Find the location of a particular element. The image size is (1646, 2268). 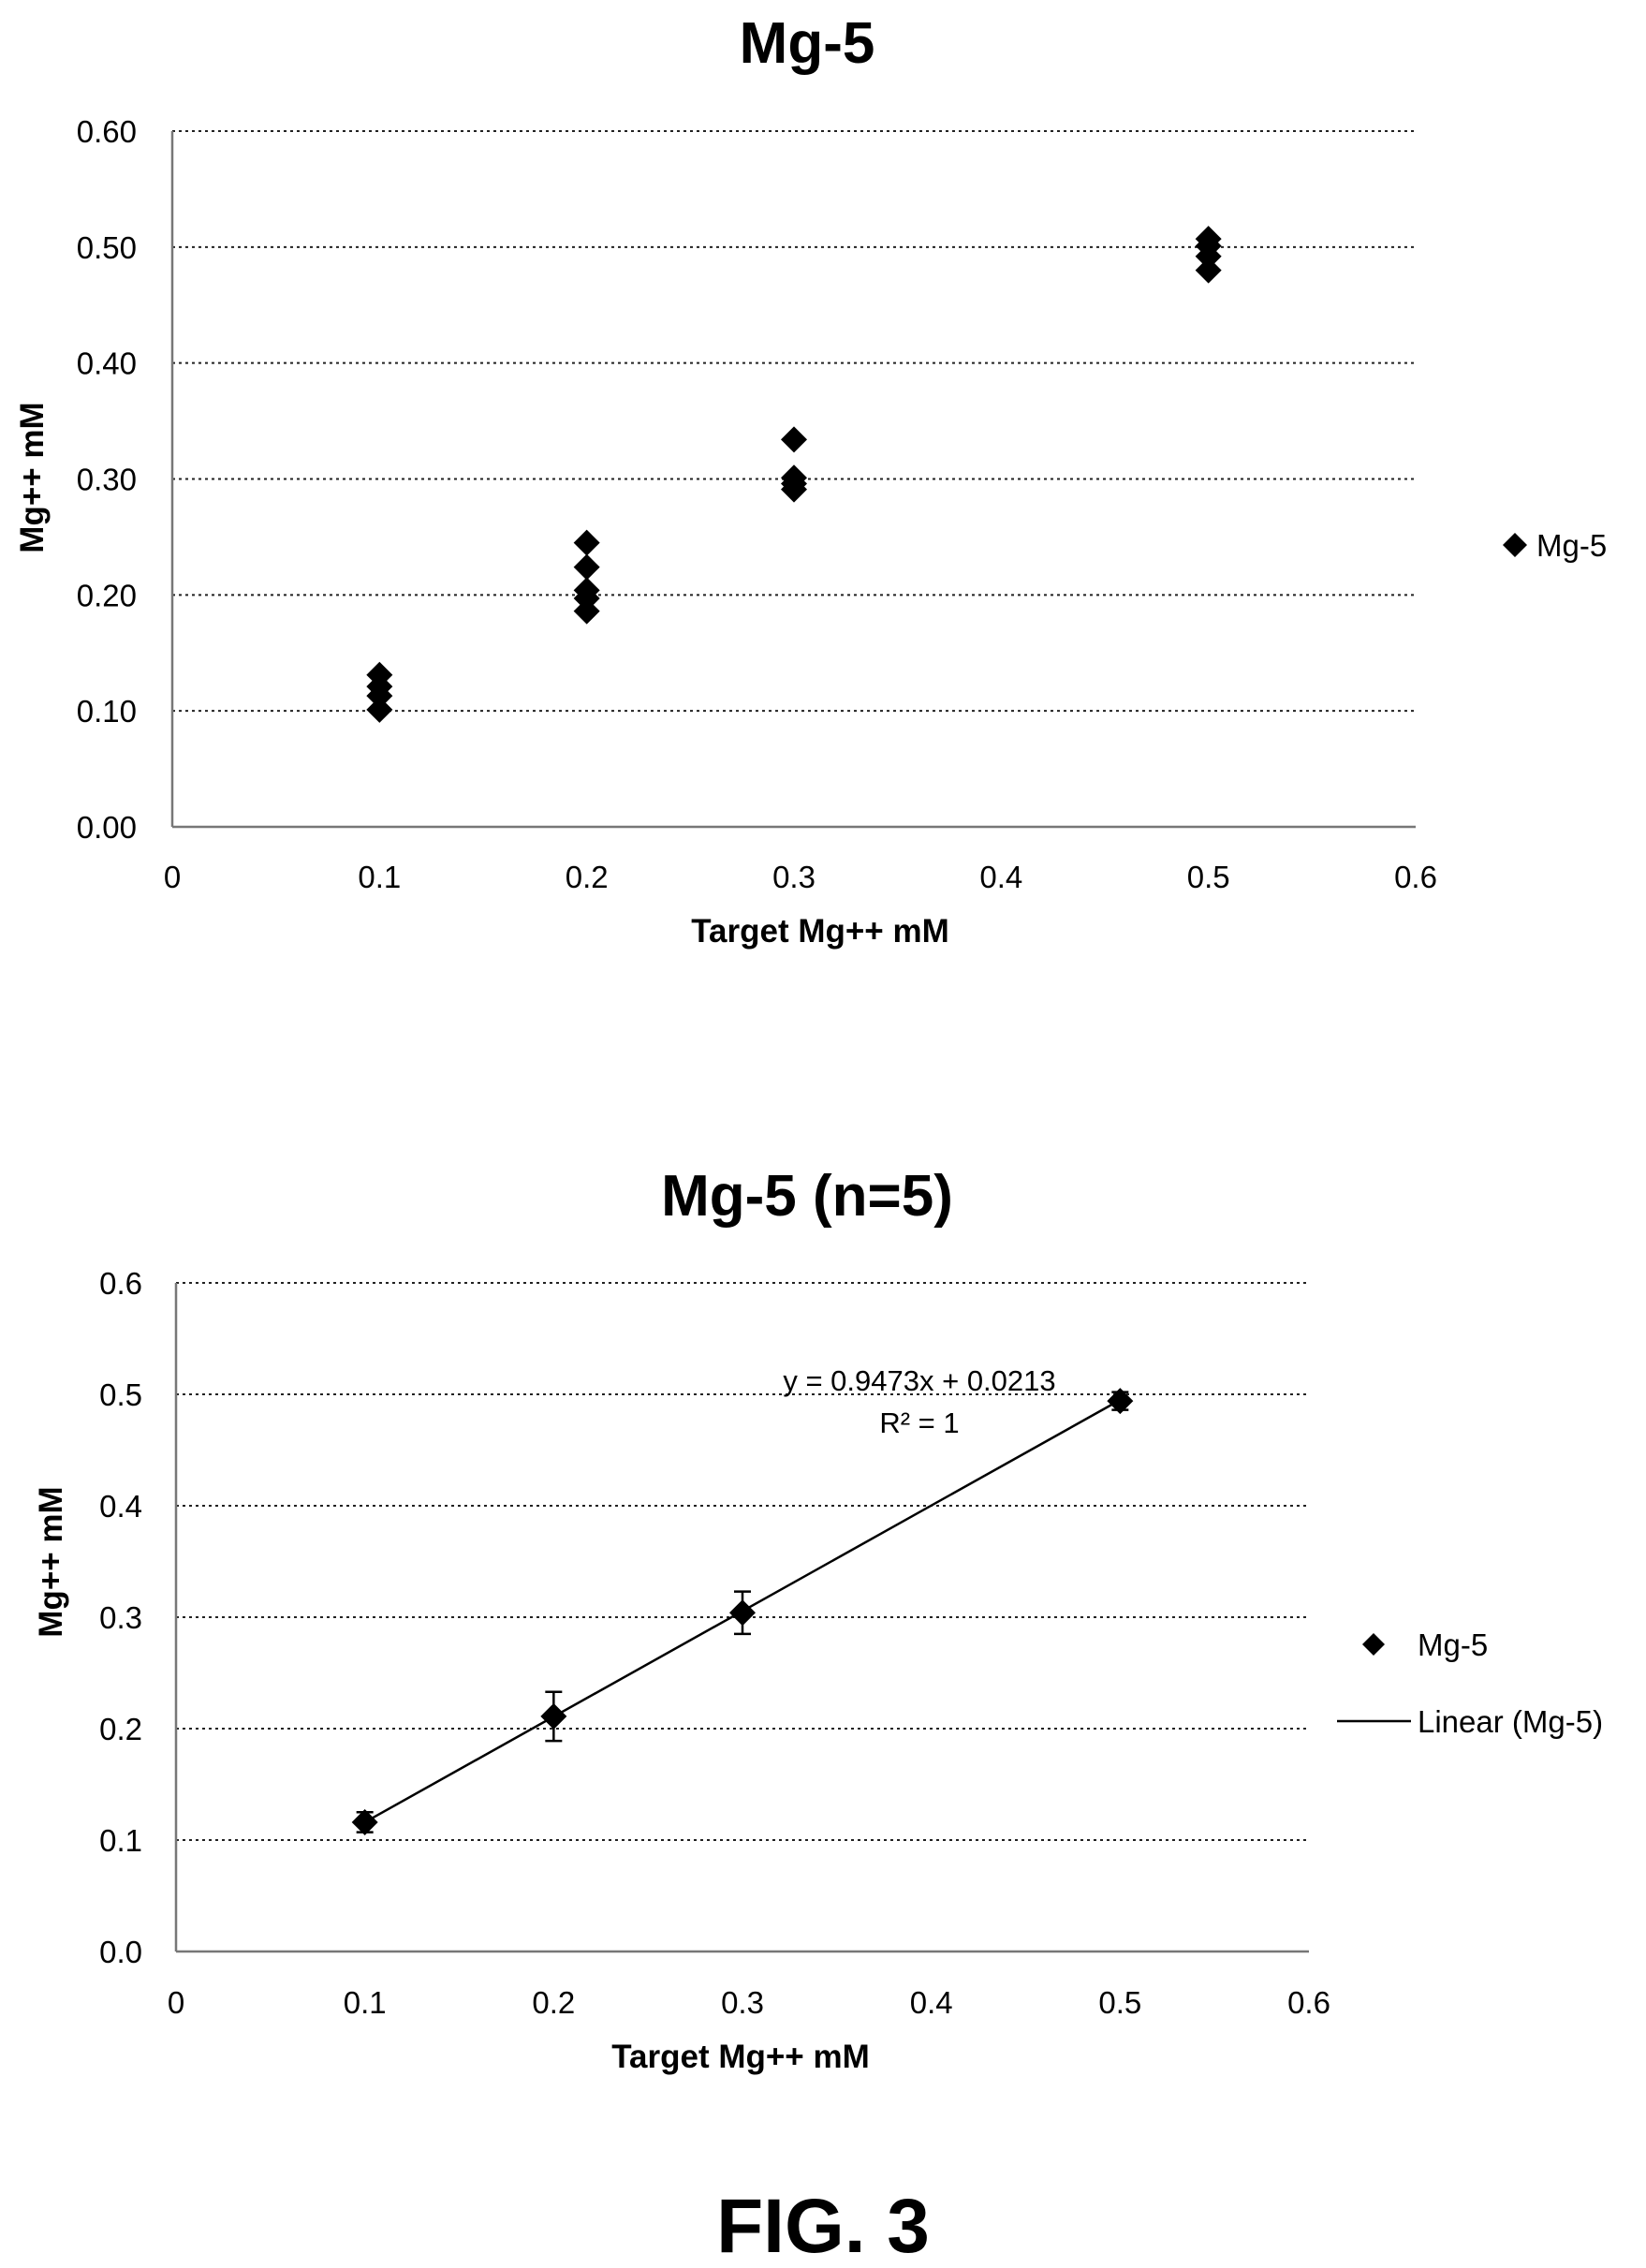

y-tick-label: 0.3 is located at coordinates (120, 1617).